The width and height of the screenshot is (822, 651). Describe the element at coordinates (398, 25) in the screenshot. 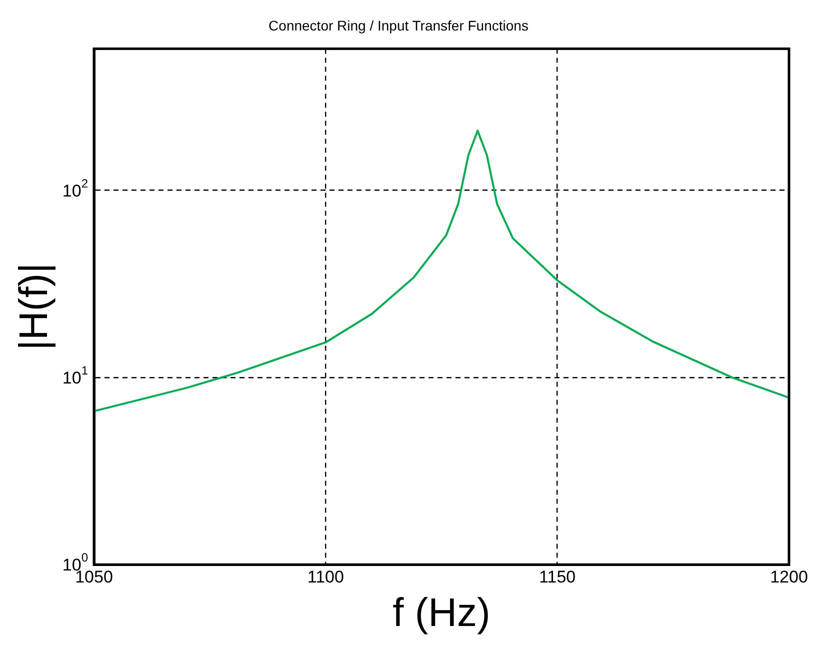

I see `chart-title: Connector Ring / Input Transfer Functions` at that location.